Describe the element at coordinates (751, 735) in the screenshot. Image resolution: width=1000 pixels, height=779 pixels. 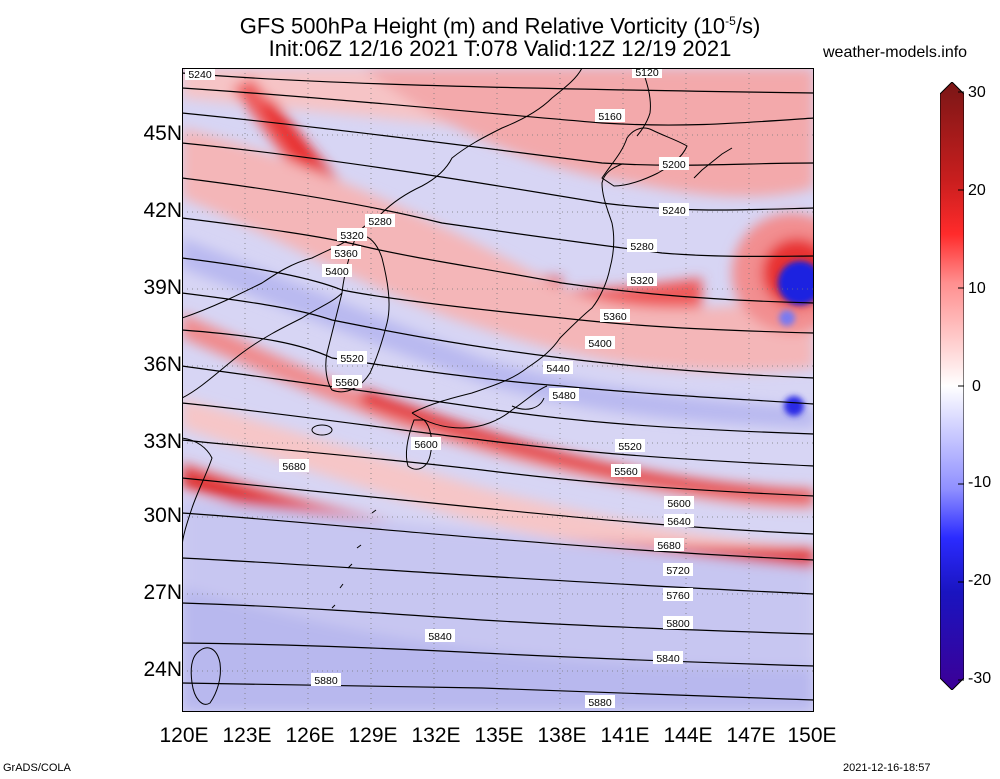
I see `lon-label: 147E` at that location.